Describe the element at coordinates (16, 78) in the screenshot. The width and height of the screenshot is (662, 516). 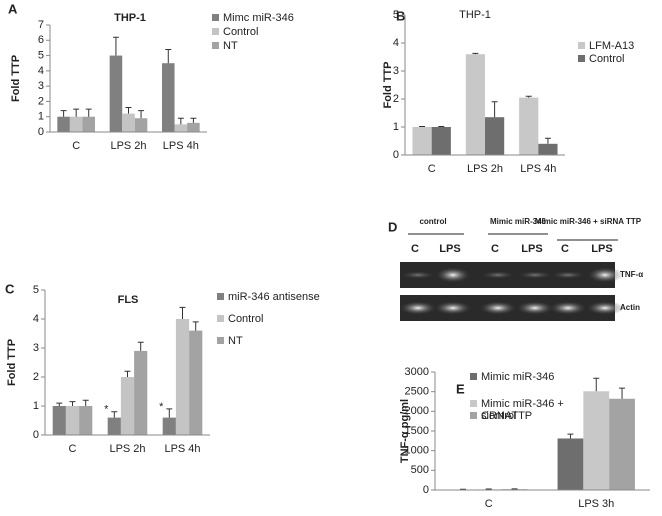
I see `y-axis-label: Fold TTP` at that location.